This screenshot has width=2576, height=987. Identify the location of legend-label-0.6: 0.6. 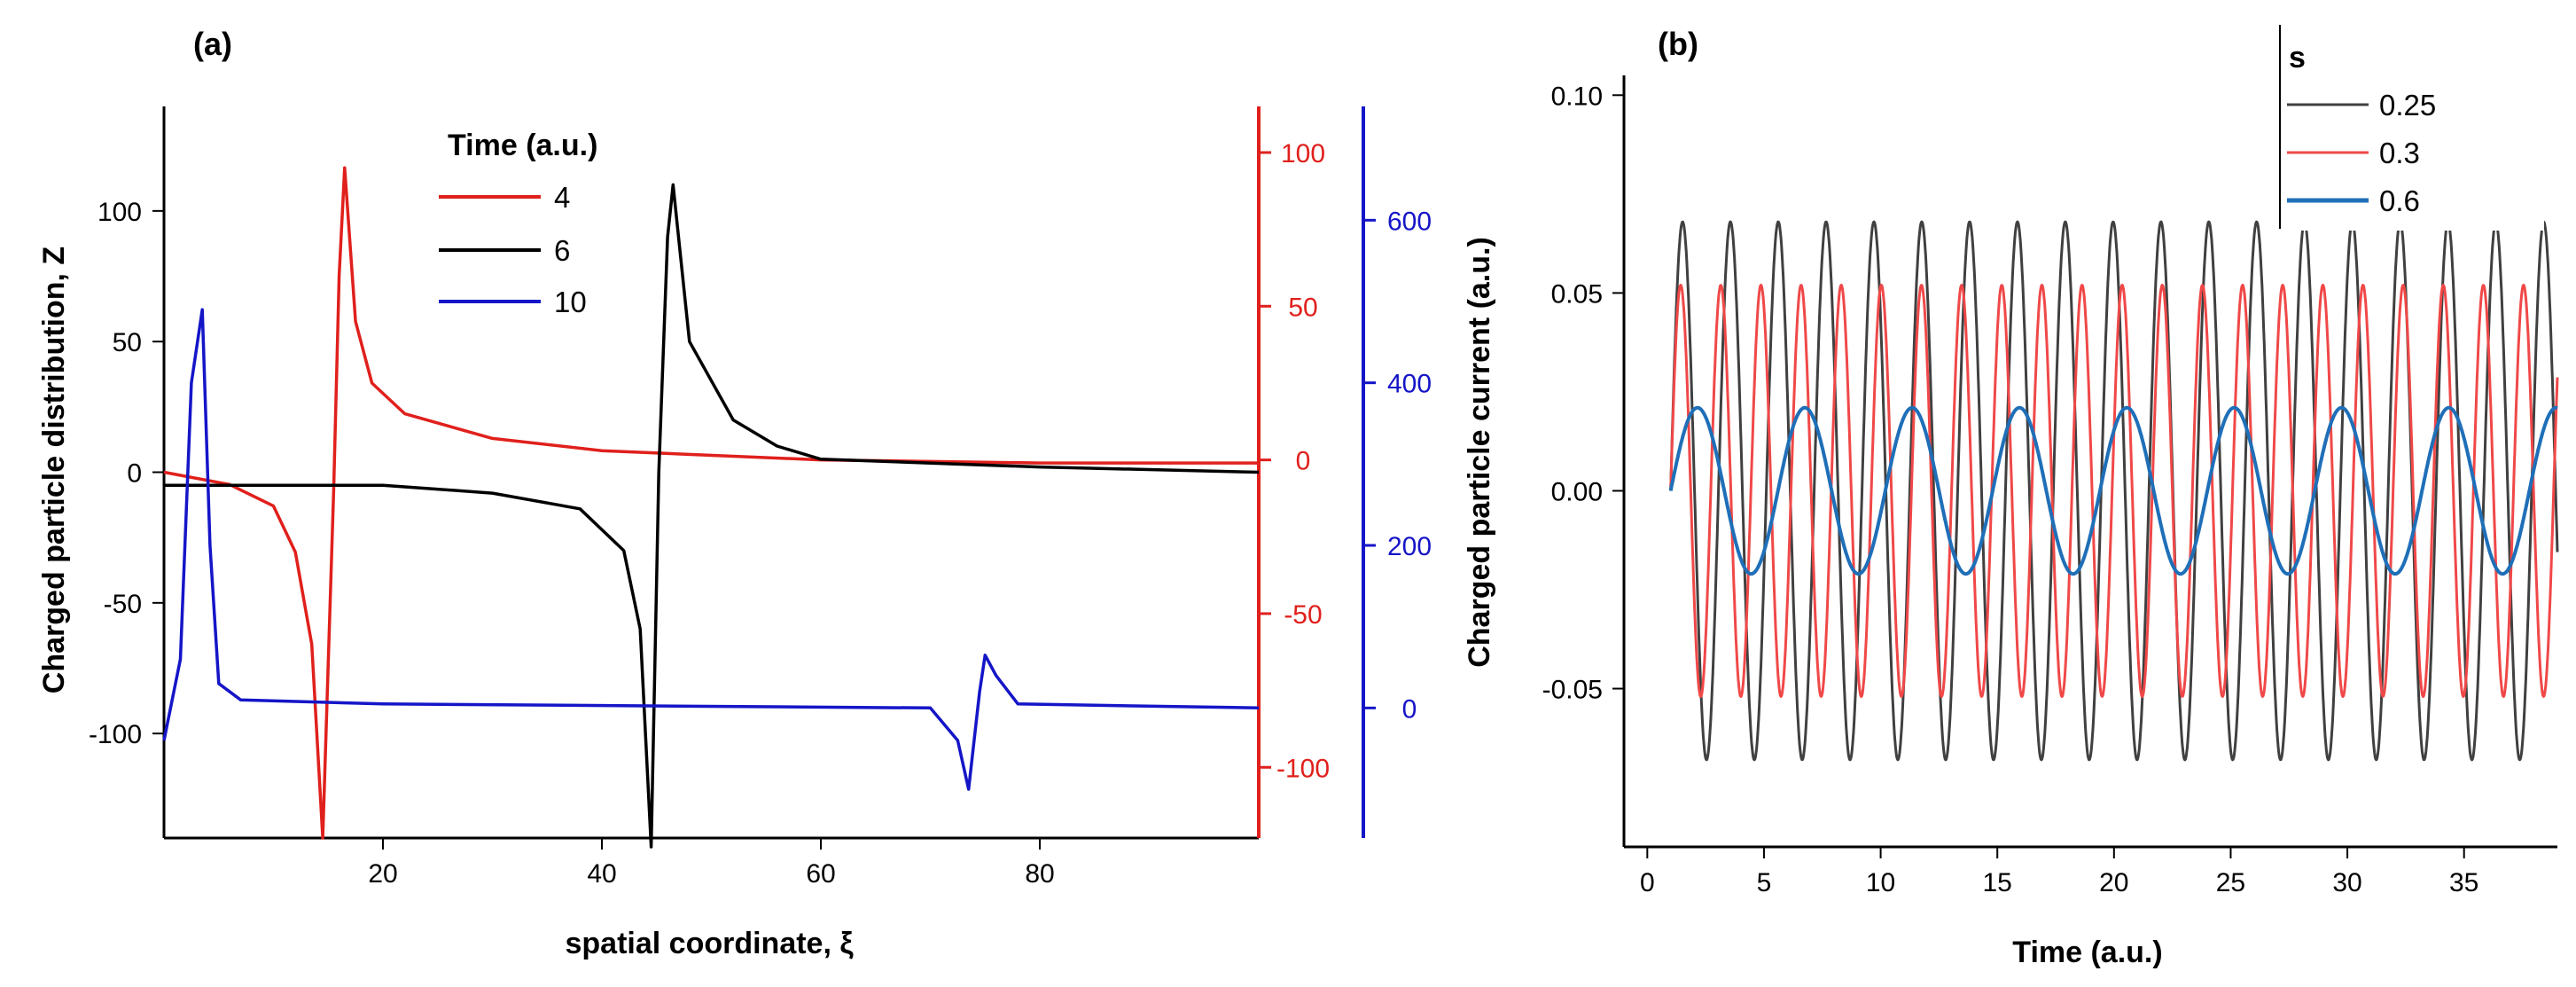
(2399, 200).